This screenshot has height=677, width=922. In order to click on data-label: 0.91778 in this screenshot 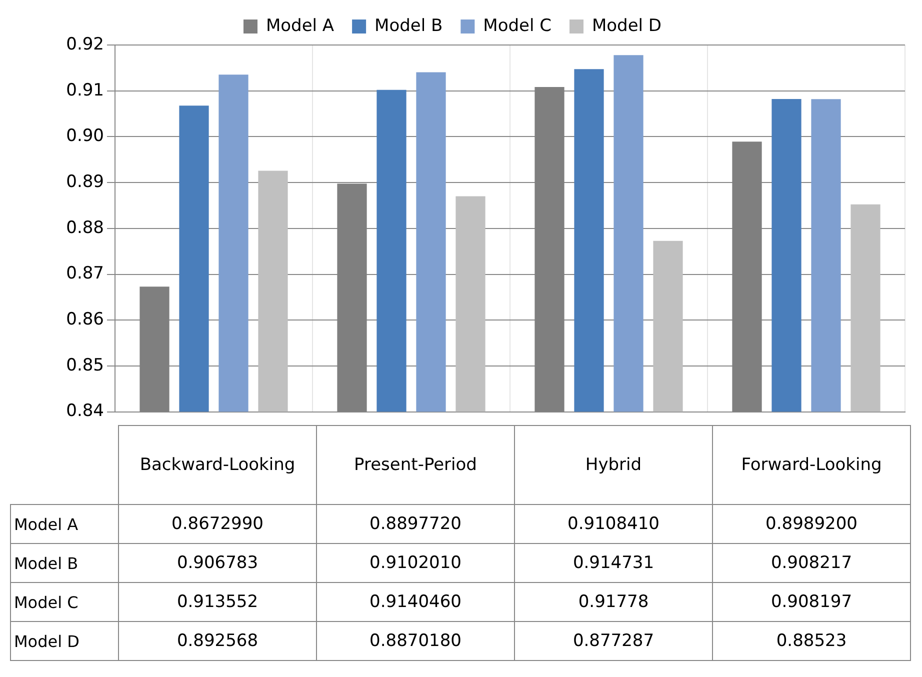, I will do `click(613, 602)`.